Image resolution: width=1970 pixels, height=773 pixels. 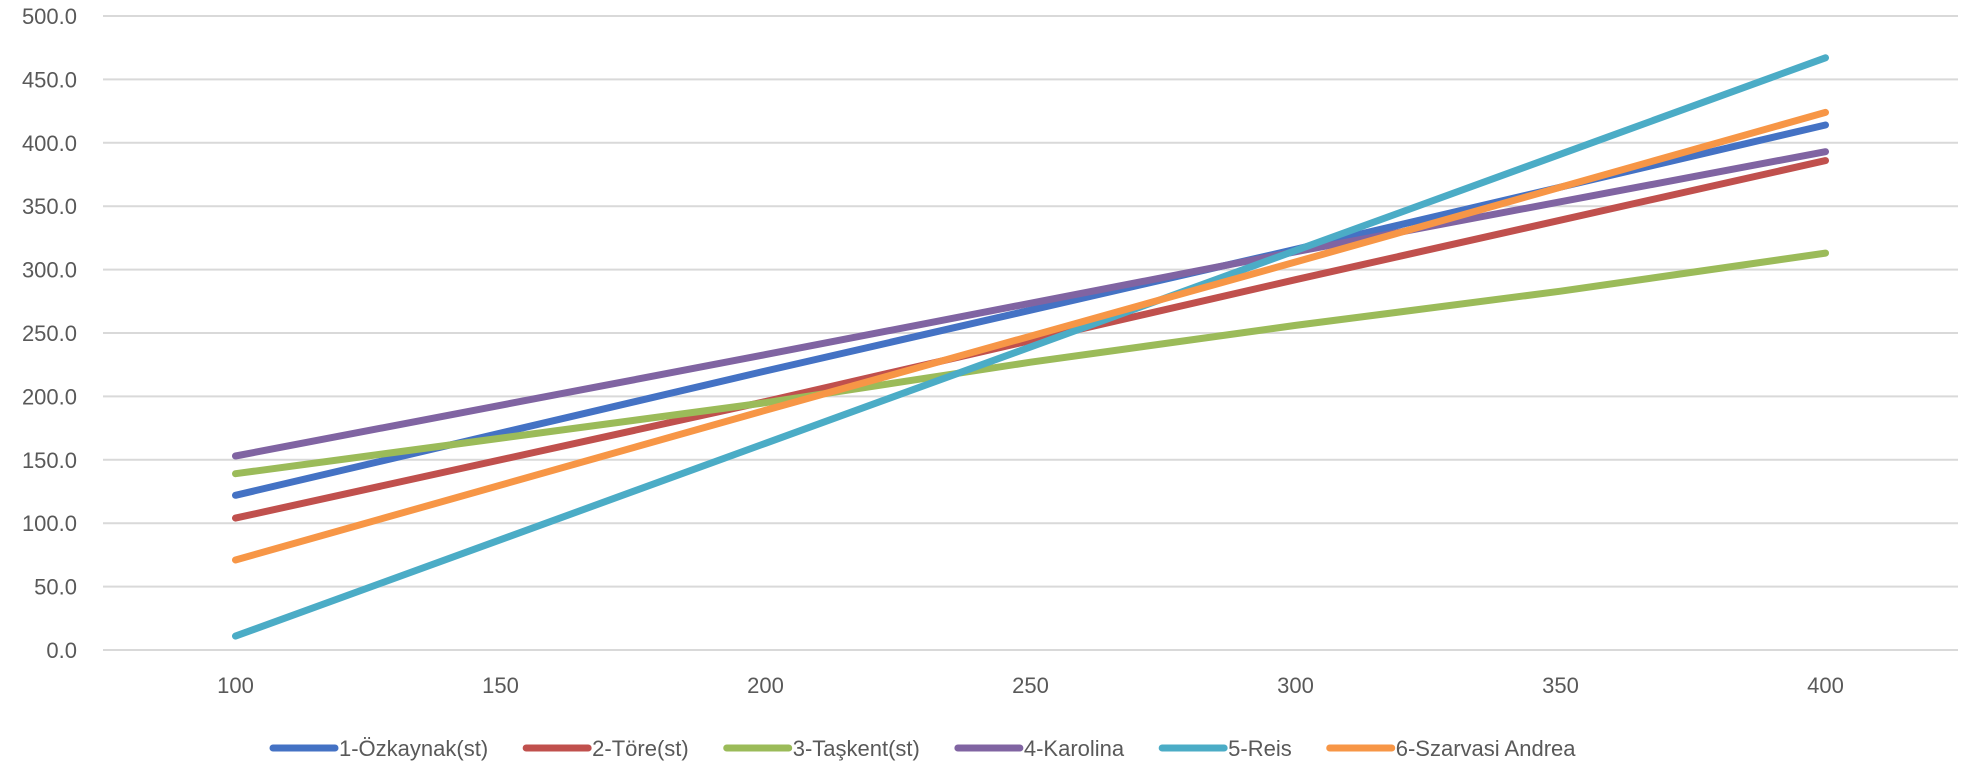 What do you see at coordinates (1260, 748) in the screenshot?
I see `legend-label: 5-Reis` at bounding box center [1260, 748].